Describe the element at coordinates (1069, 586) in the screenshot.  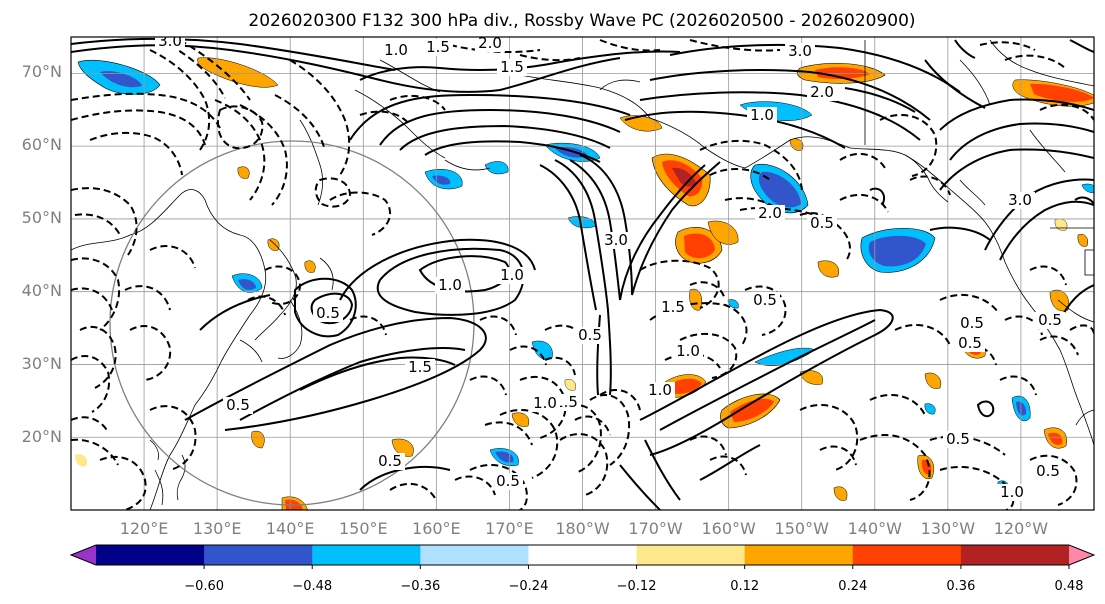
I see `colorbar-tick-label: 0.48` at that location.